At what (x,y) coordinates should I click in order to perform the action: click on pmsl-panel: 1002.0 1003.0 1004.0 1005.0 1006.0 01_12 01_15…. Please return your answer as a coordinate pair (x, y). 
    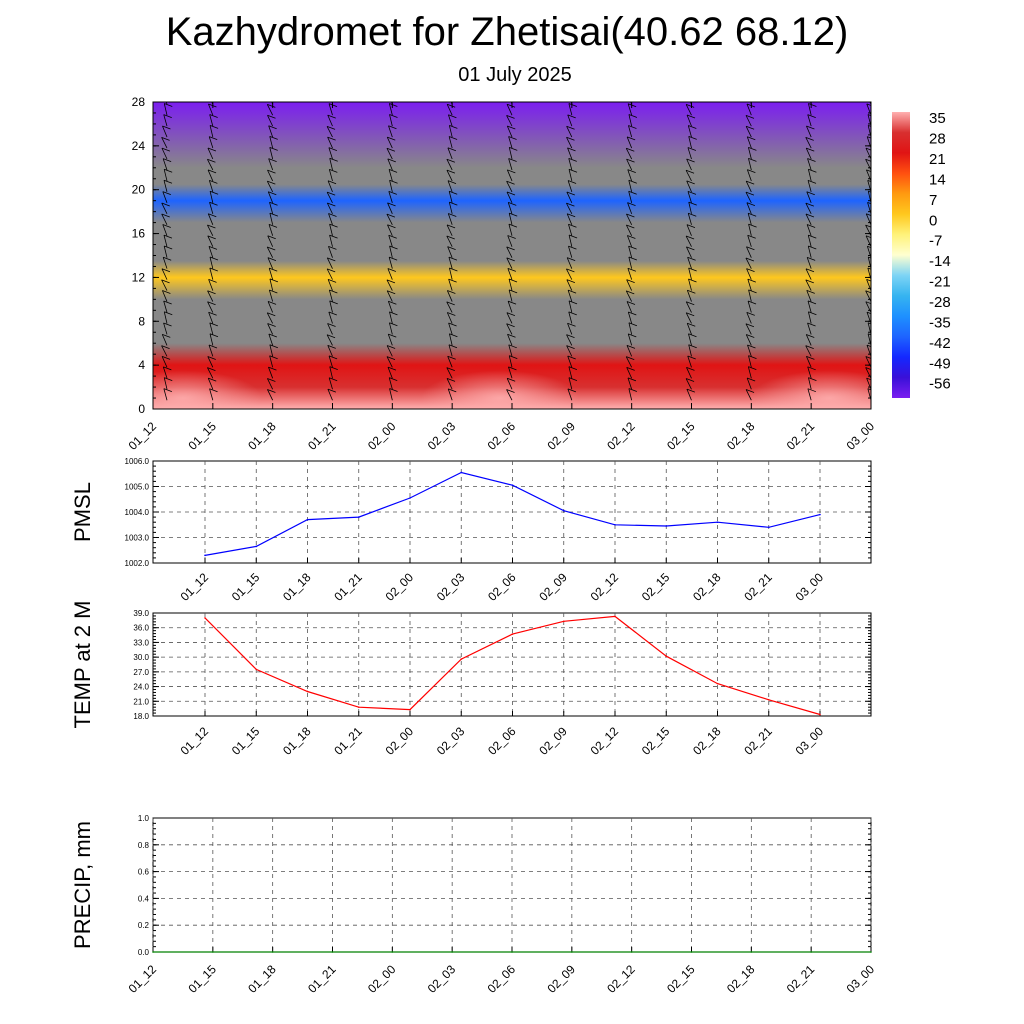
    Looking at the image, I should click on (471, 530).